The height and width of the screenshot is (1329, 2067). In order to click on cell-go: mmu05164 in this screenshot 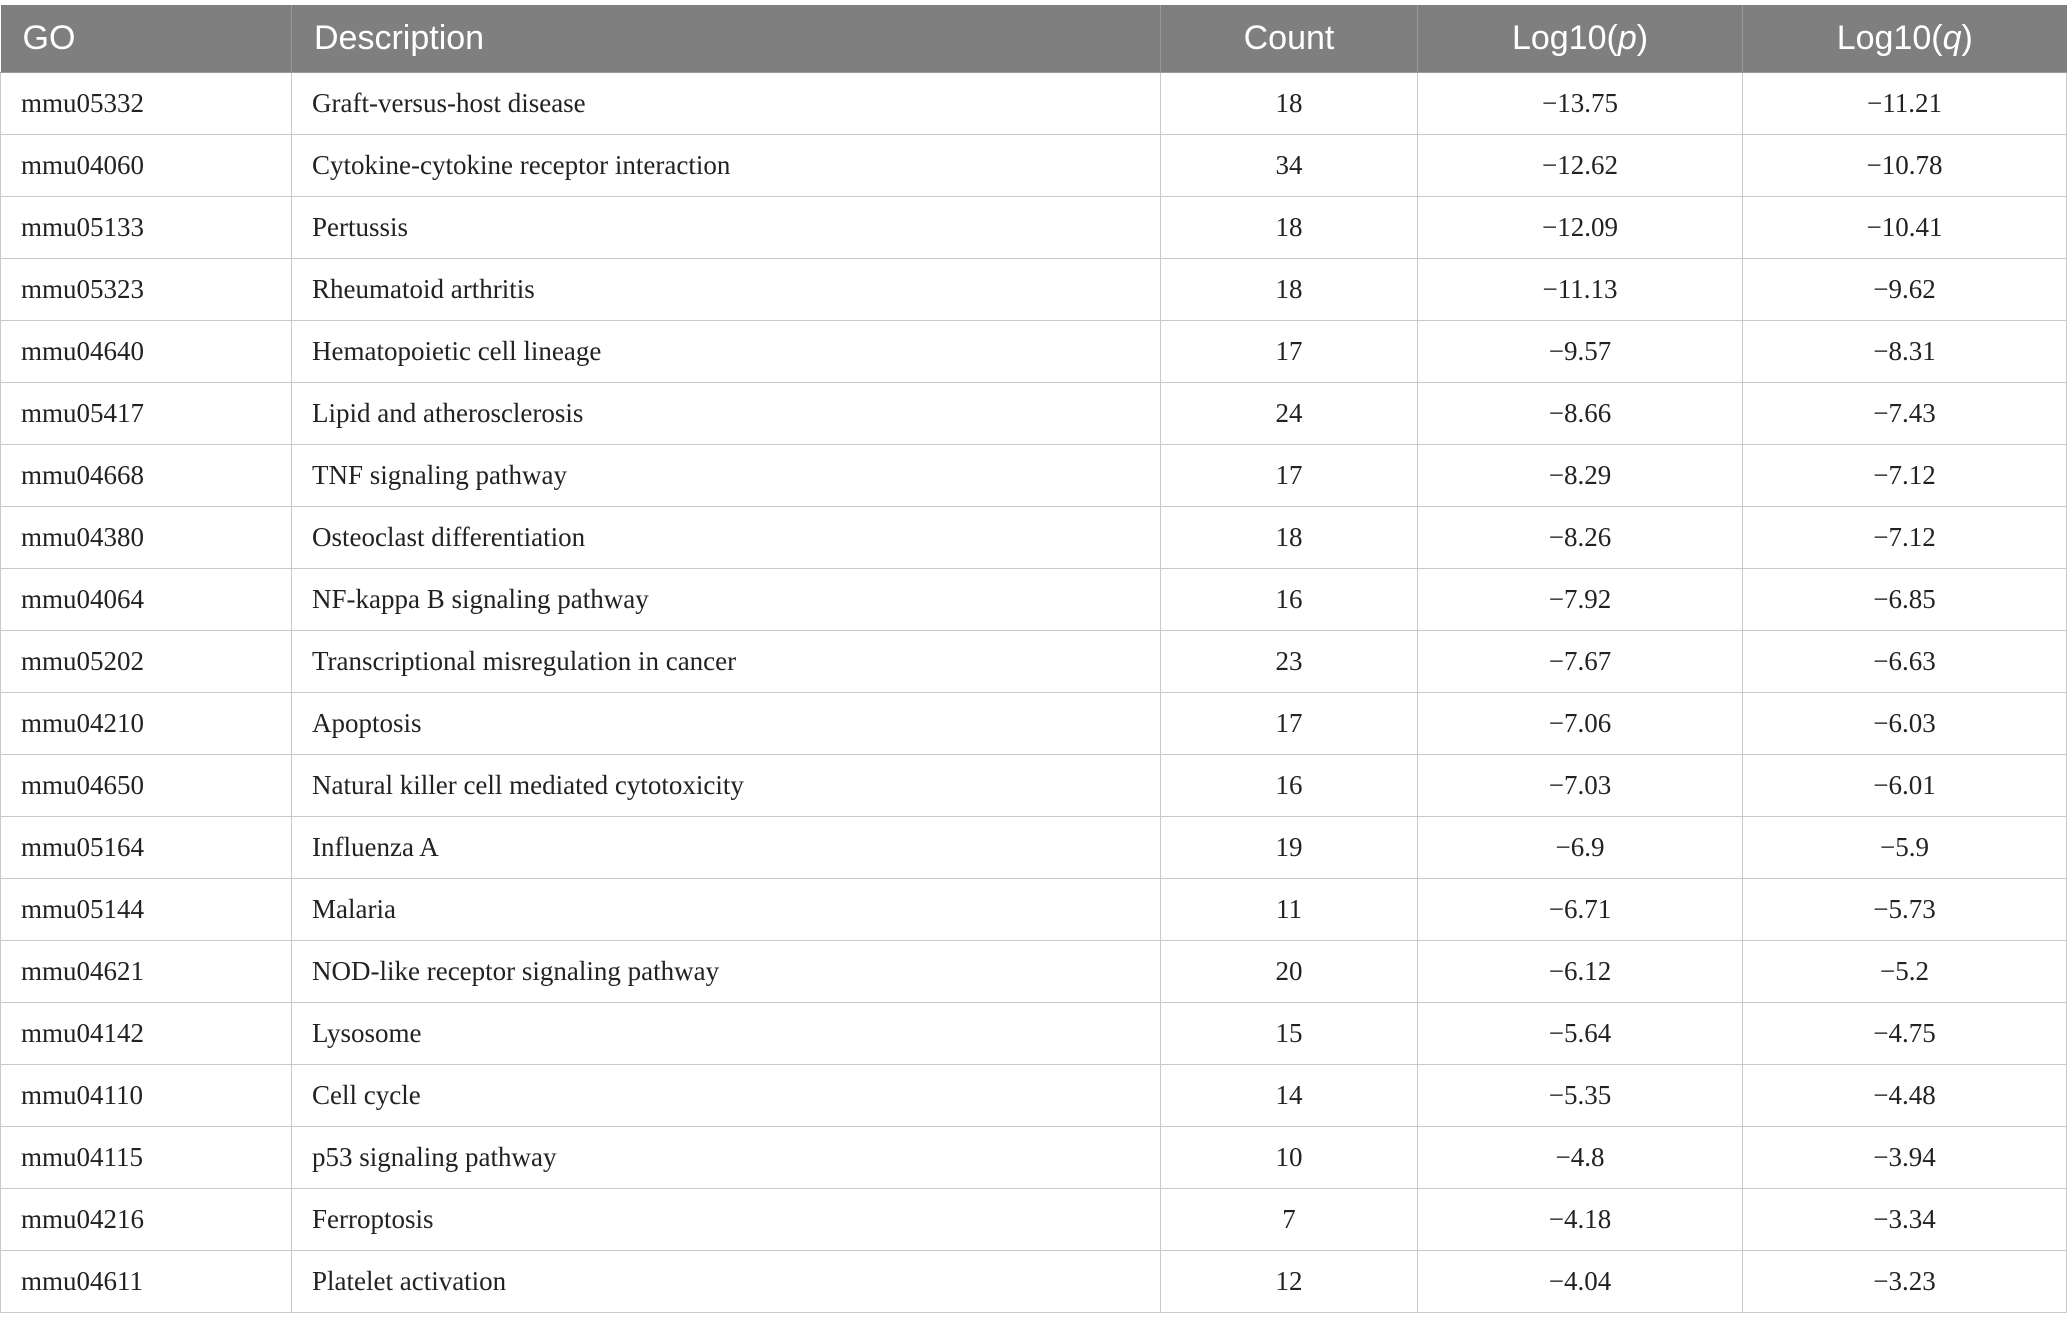, I will do `click(146, 847)`.